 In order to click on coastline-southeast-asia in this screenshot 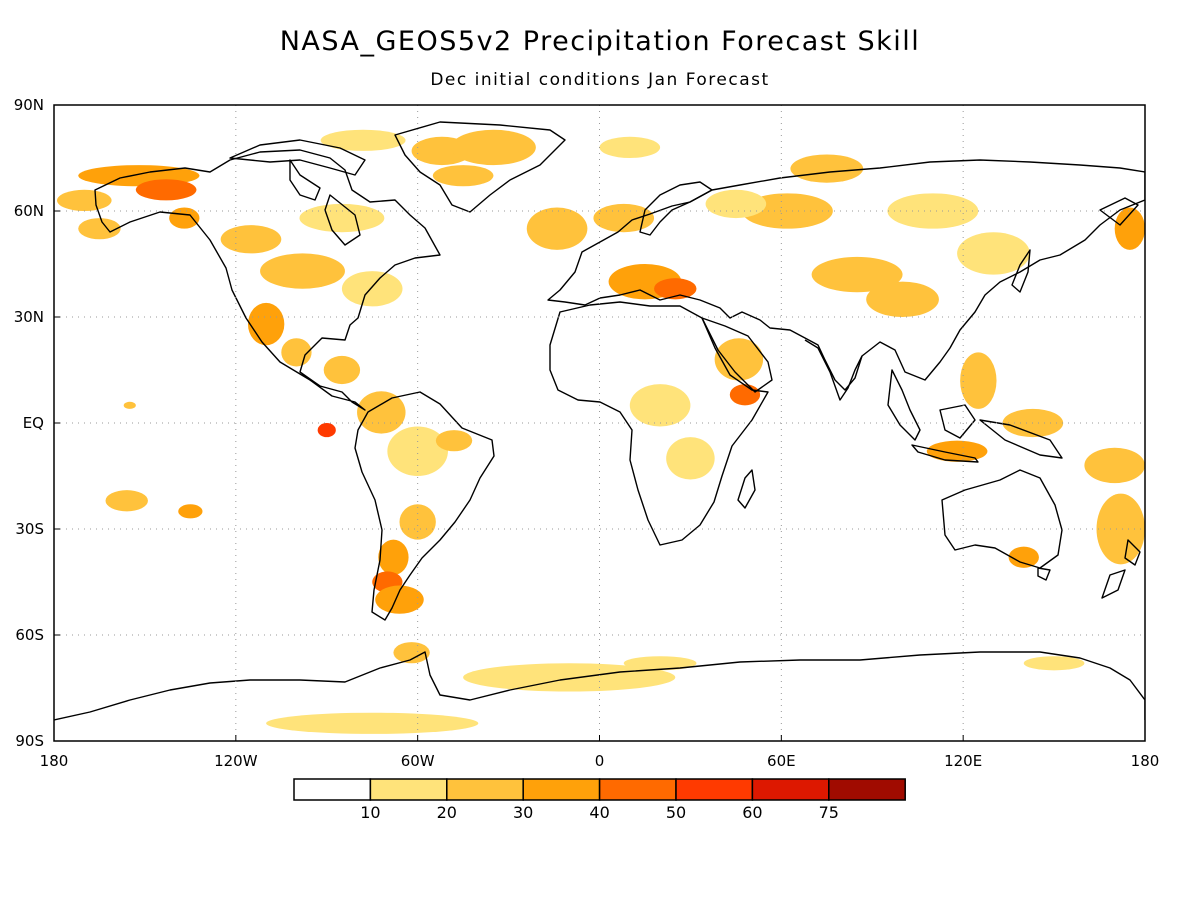, I will do `click(975, 416)`.